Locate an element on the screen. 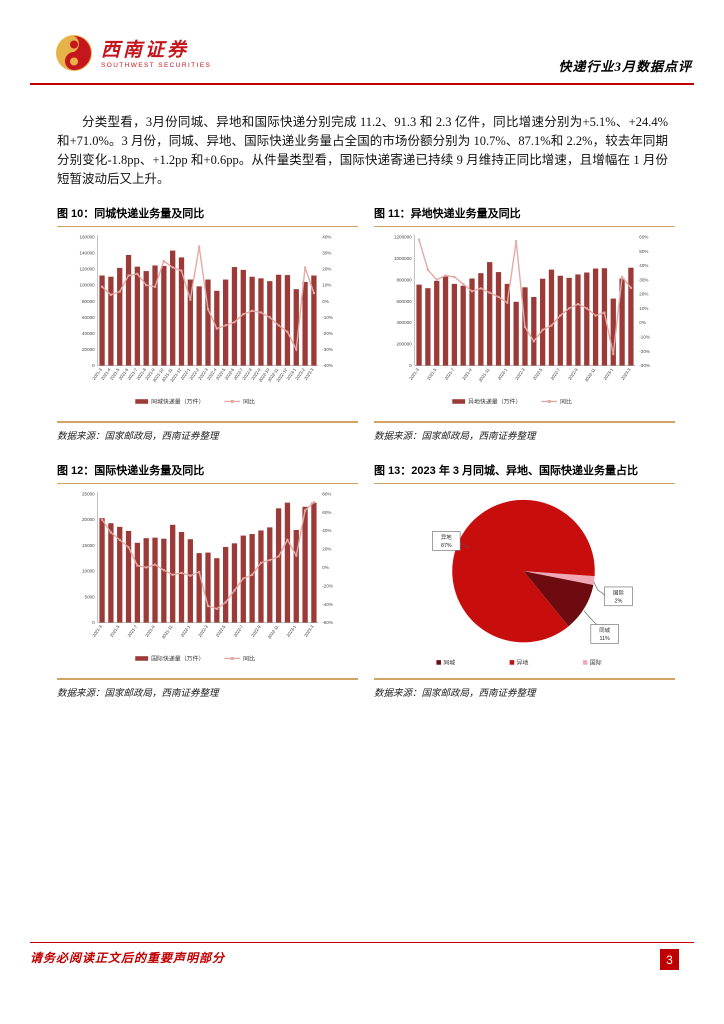  company-logo-icon is located at coordinates (74, 55).